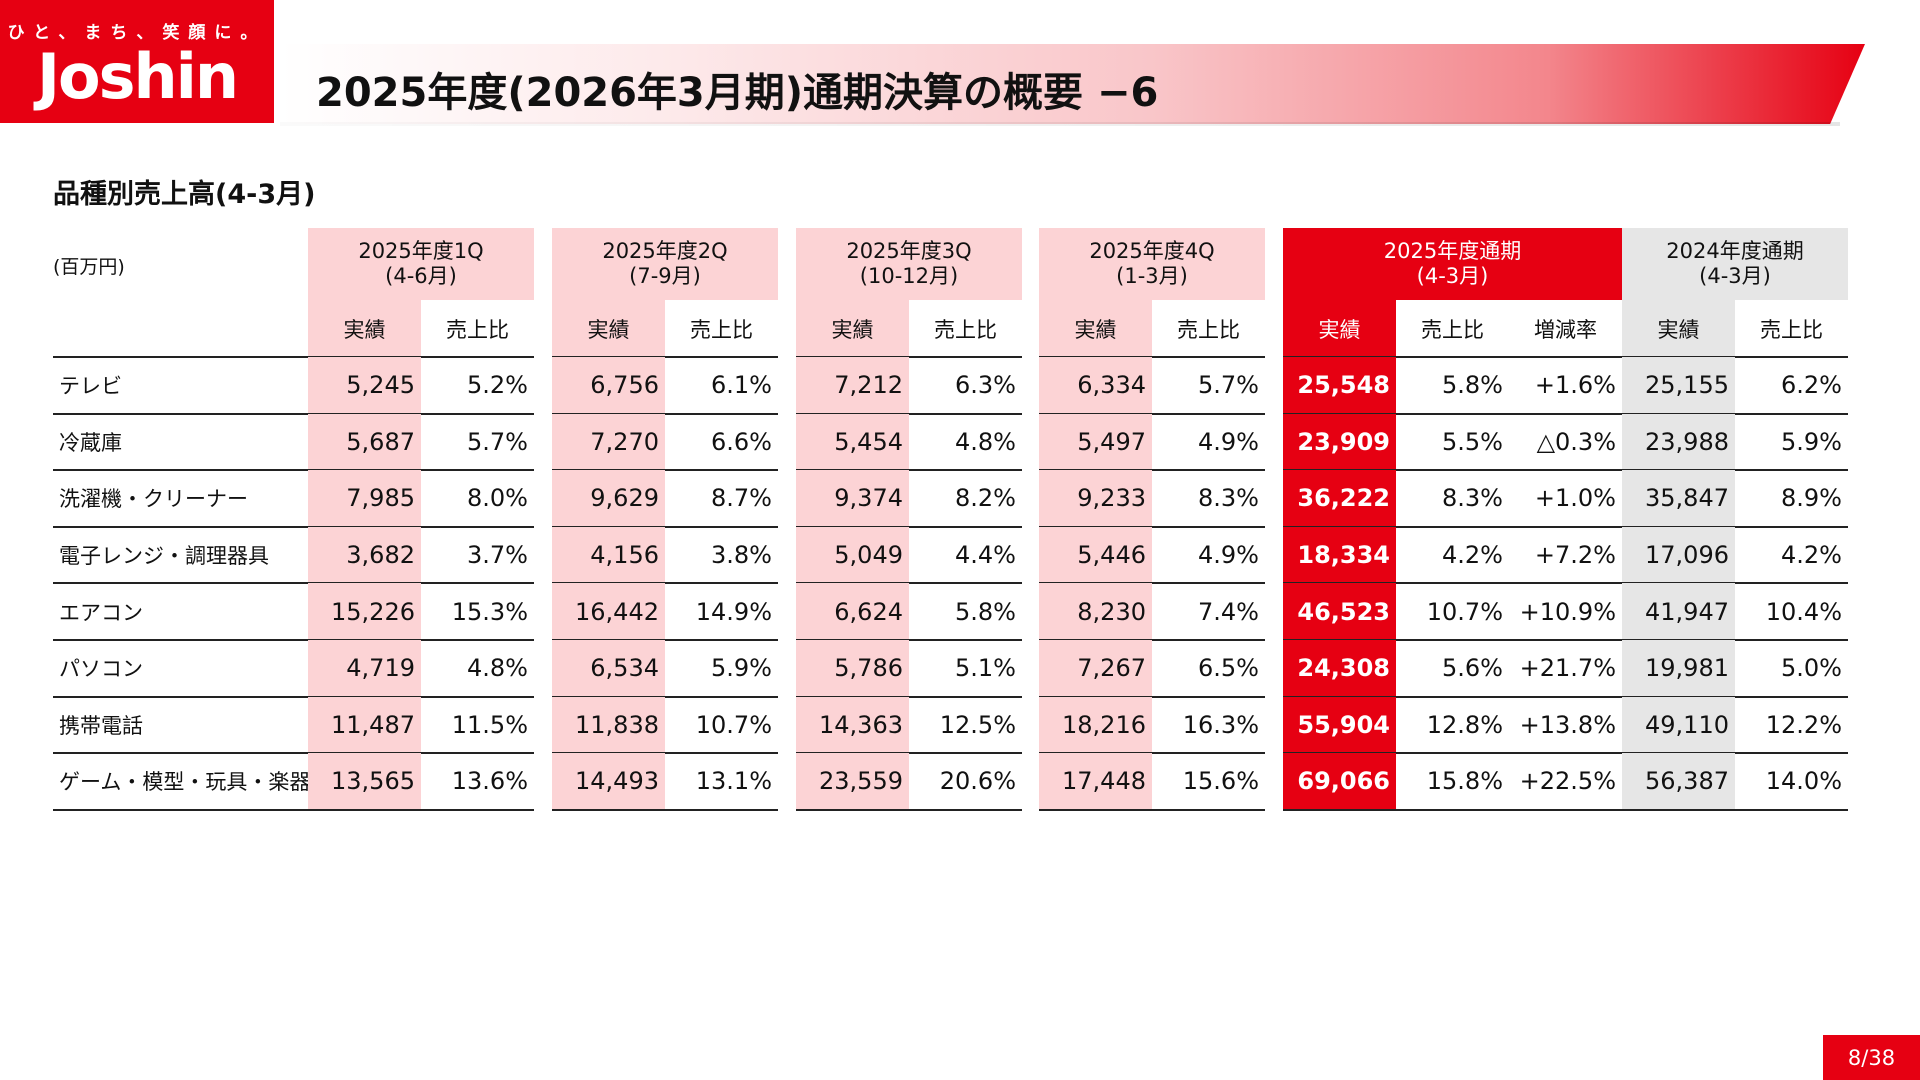 The width and height of the screenshot is (1920, 1080). What do you see at coordinates (608, 442) in the screenshot?
I see `table-cell: 7,270` at bounding box center [608, 442].